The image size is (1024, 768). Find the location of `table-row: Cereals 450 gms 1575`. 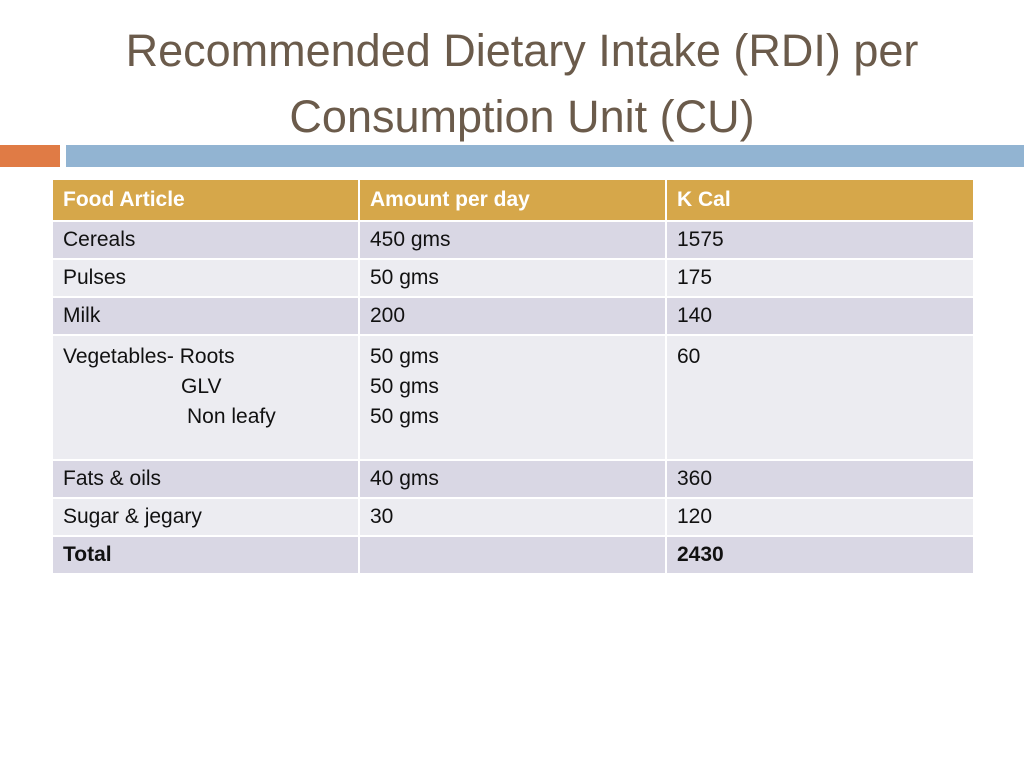

table-row: Cereals 450 gms 1575 is located at coordinates (513, 240).